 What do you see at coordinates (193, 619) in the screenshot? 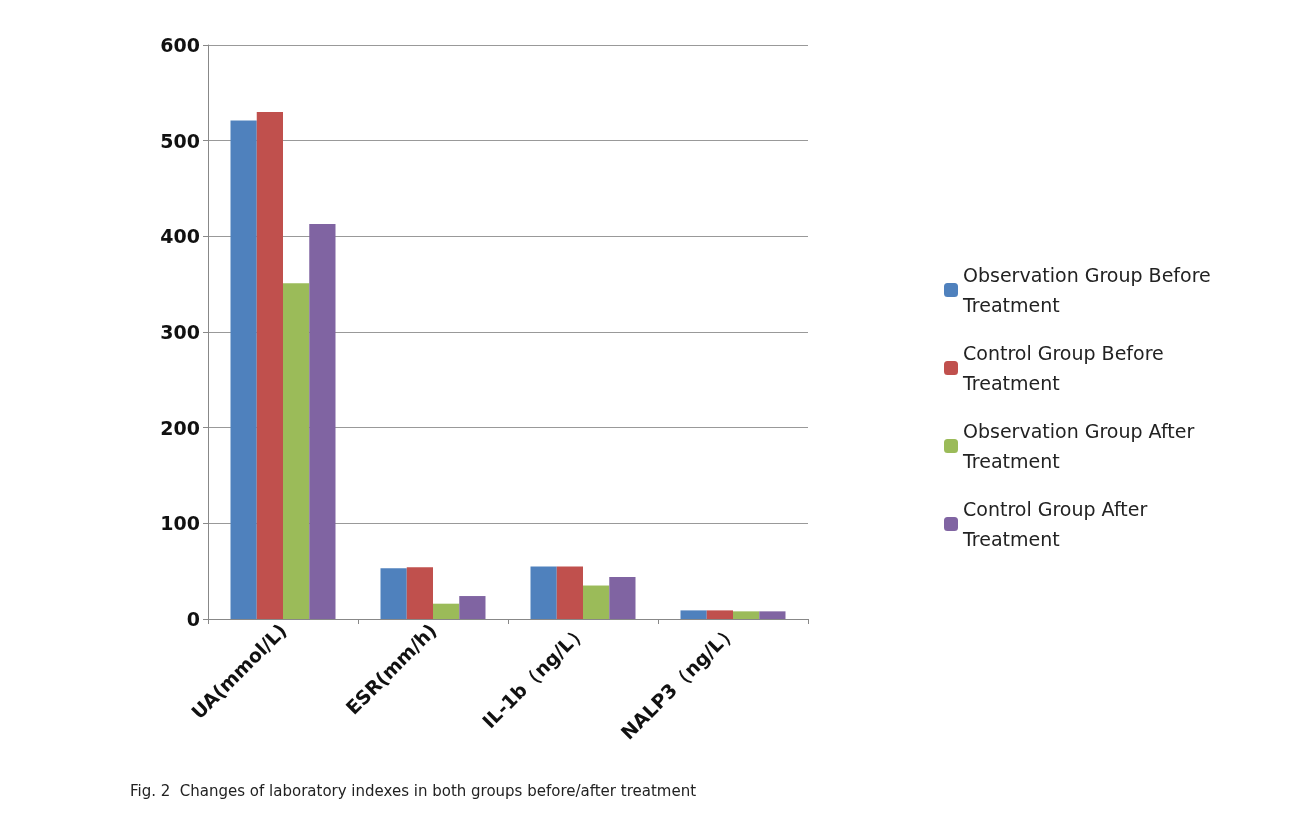
I see `y-tick-label: 0` at bounding box center [193, 619].